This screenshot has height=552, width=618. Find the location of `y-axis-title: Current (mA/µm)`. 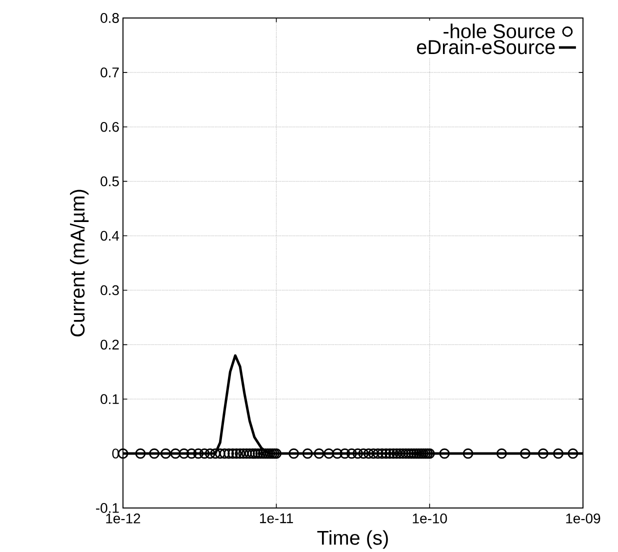

y-axis-title: Current (mA/µm) is located at coordinates (79, 263).